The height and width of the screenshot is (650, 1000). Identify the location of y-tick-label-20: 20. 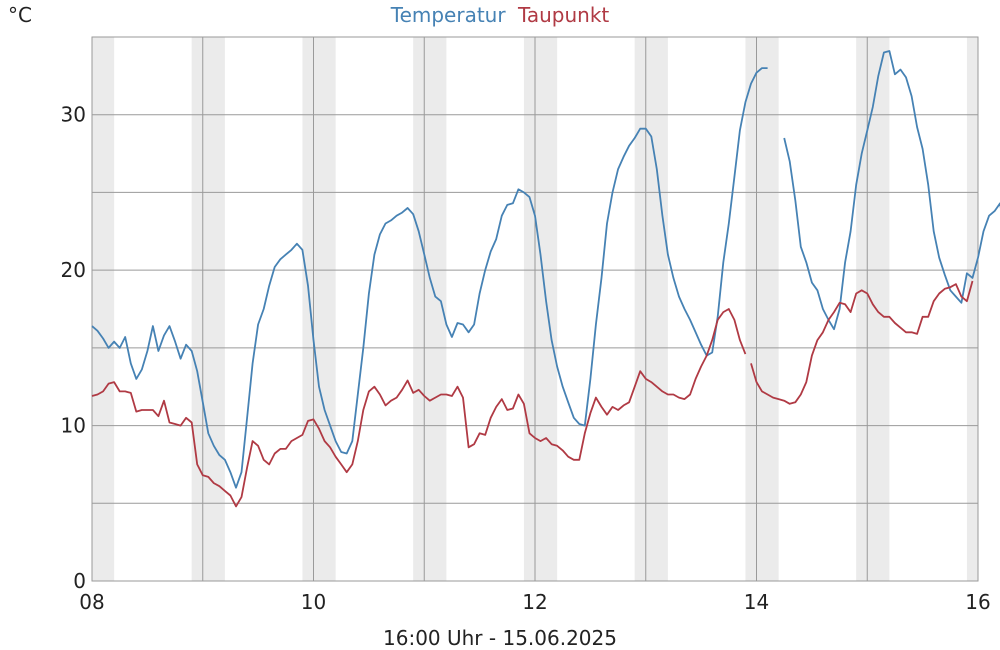
(73, 270).